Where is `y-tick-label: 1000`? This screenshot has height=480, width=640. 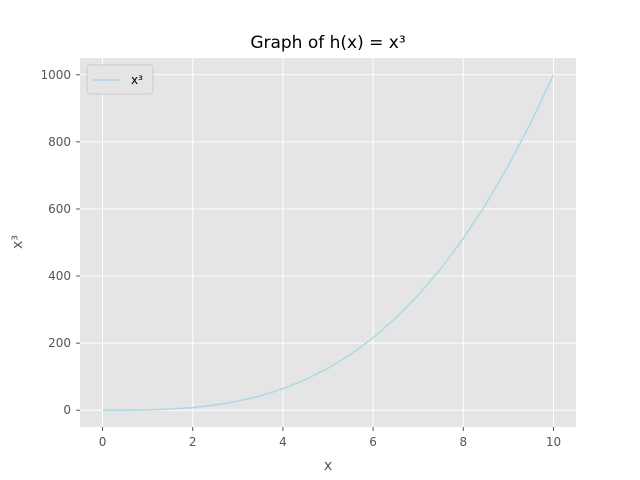
y-tick-label: 1000 is located at coordinates (55, 75).